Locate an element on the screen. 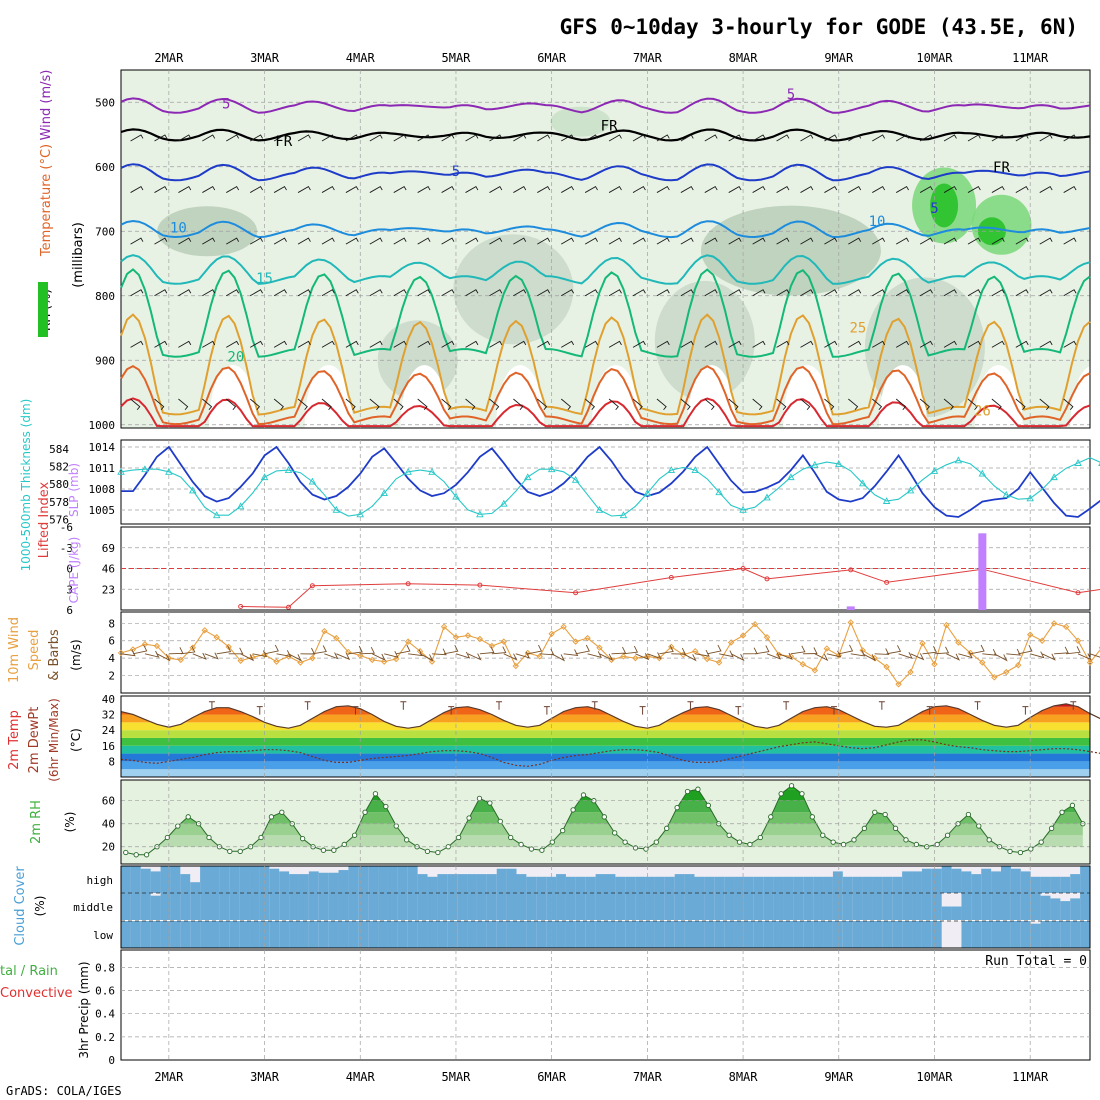  ylabel-barbs: & Barbs is located at coordinates (54, 655).